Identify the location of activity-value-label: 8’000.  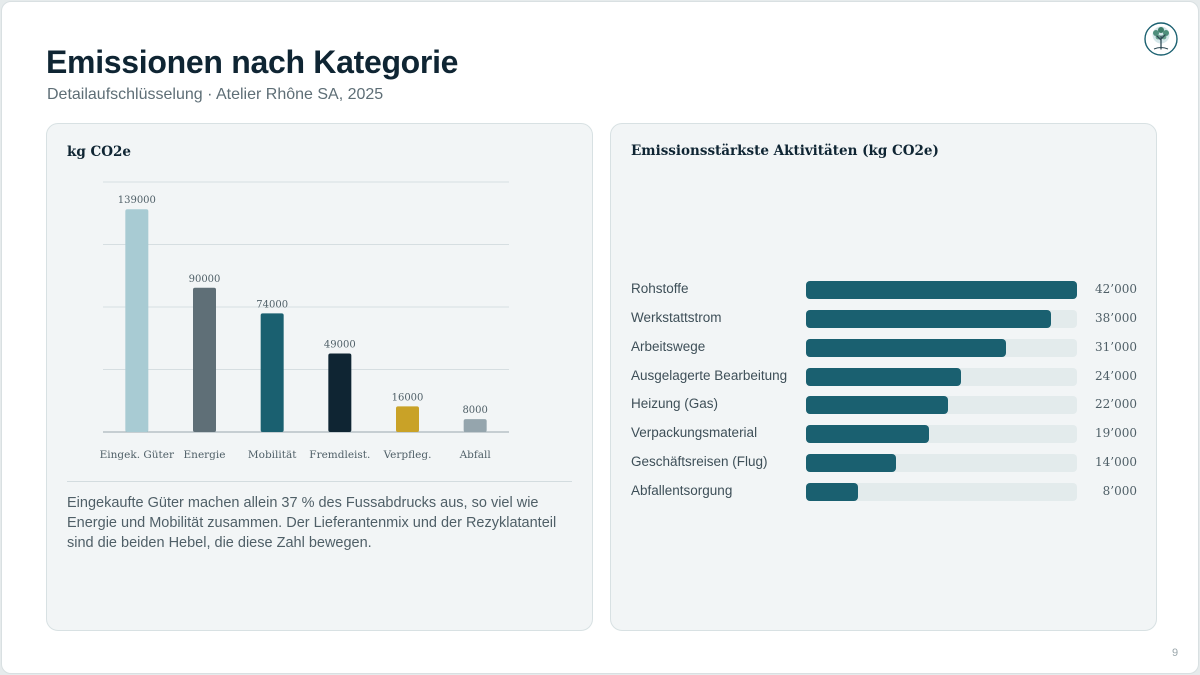
(1119, 490).